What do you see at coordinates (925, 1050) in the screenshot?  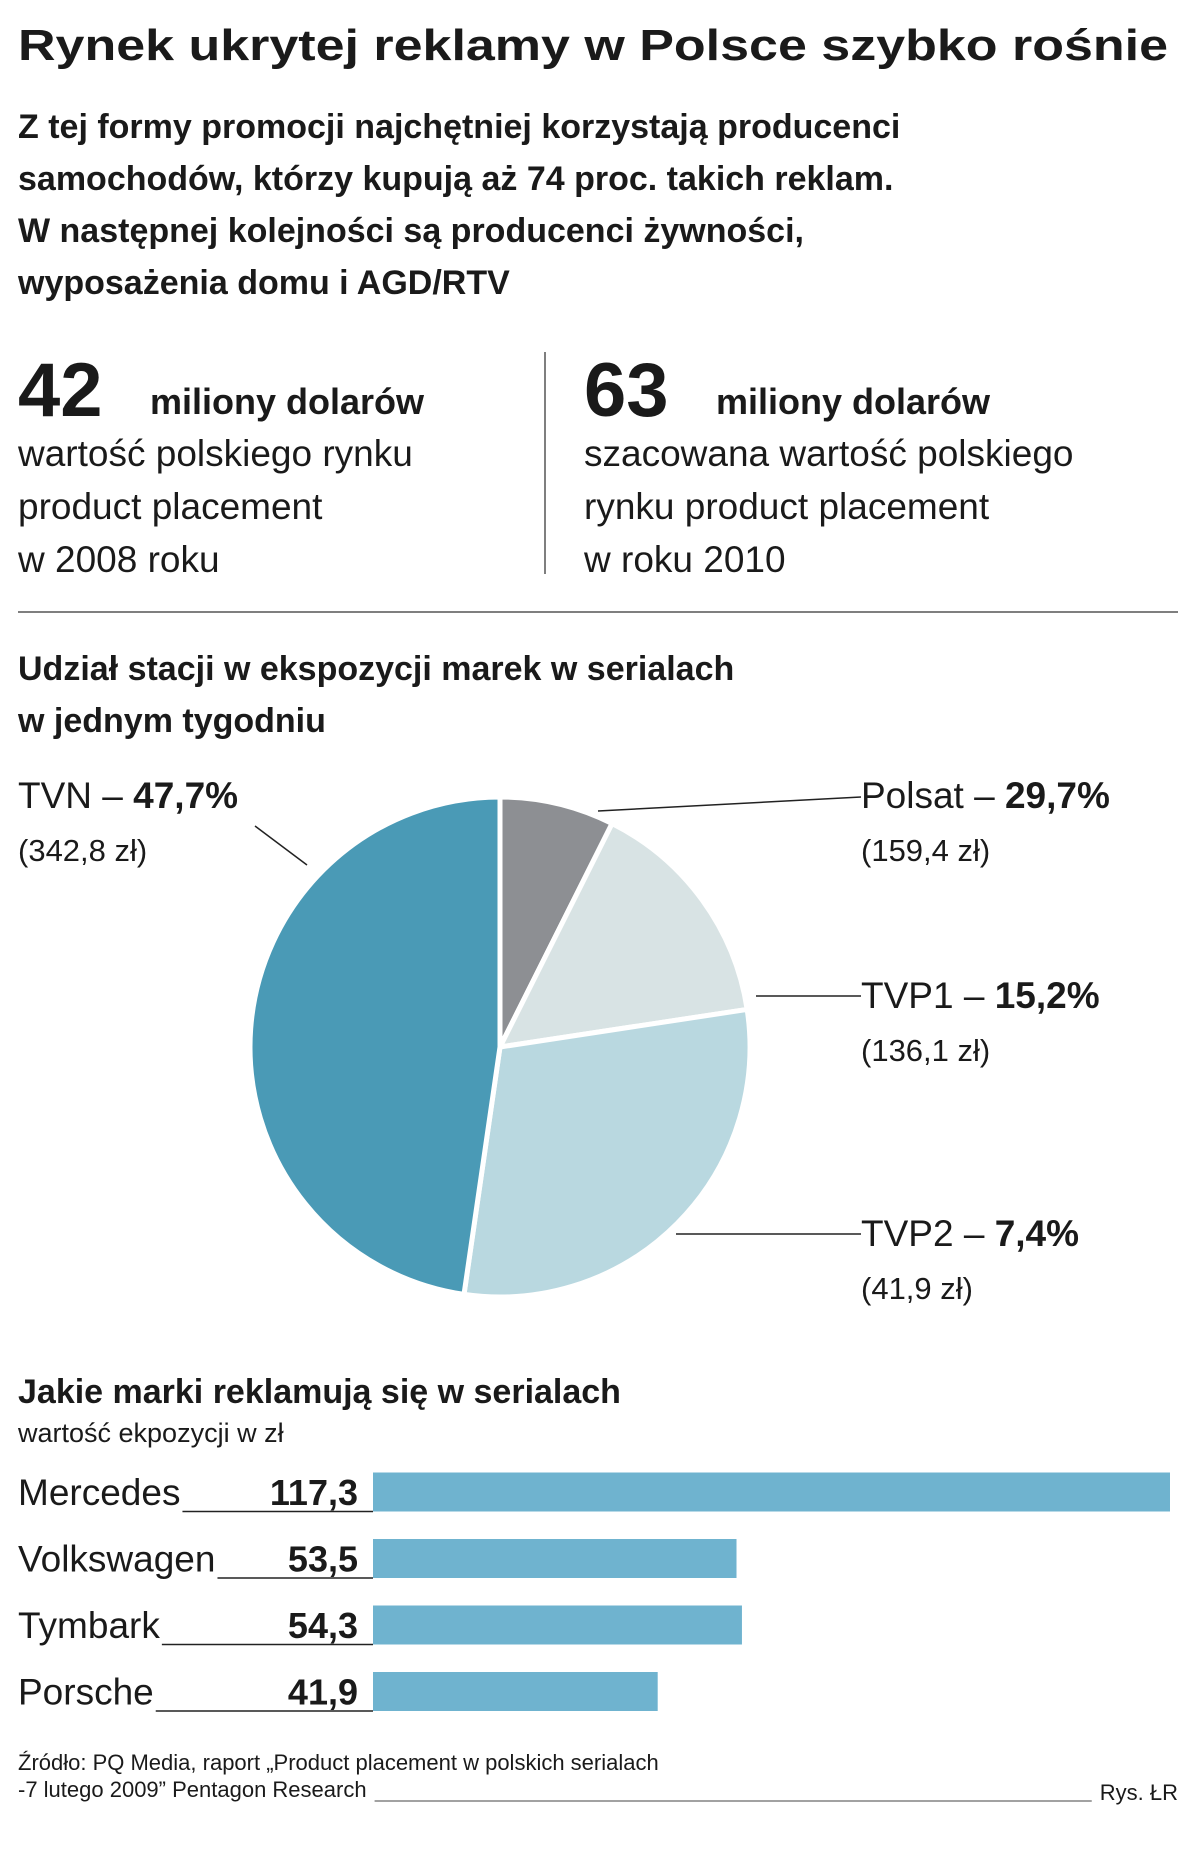 I see `slice-amount: (136,1 zł)` at bounding box center [925, 1050].